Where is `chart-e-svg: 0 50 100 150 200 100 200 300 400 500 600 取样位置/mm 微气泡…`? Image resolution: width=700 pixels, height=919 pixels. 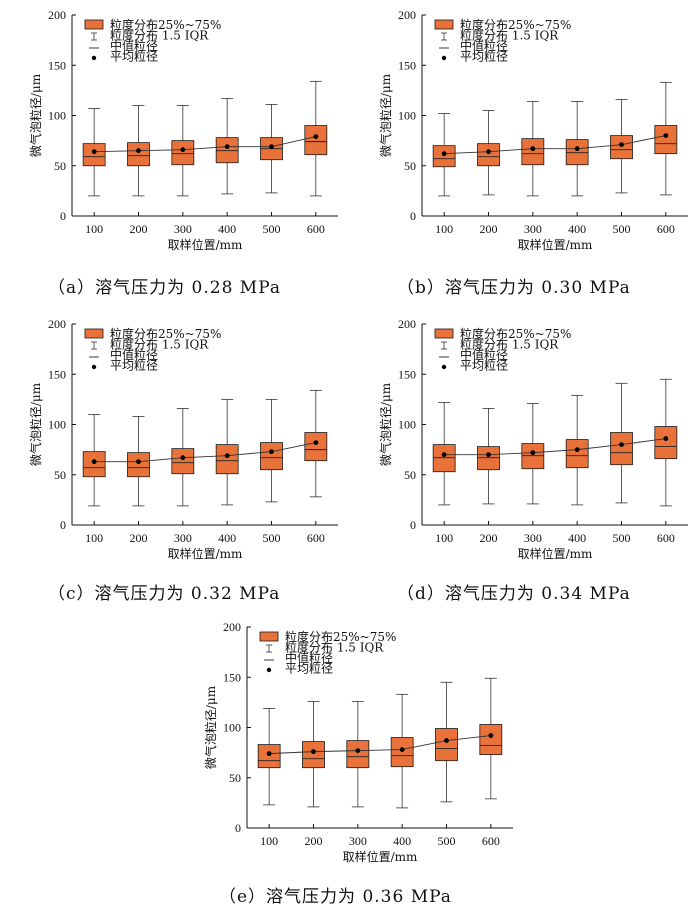
chart-e-svg: 0 50 100 150 200 100 200 300 400 500 600 取样位置/mm 微气泡… is located at coordinates (358, 742).